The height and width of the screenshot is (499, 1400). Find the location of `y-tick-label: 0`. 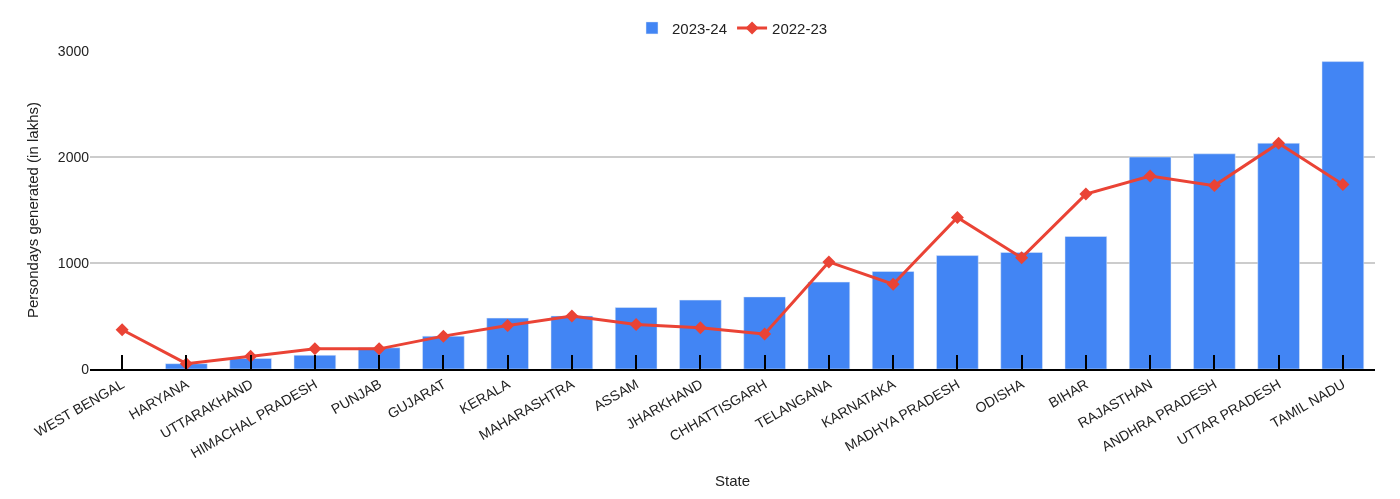

y-tick-label: 0 is located at coordinates (85, 368).